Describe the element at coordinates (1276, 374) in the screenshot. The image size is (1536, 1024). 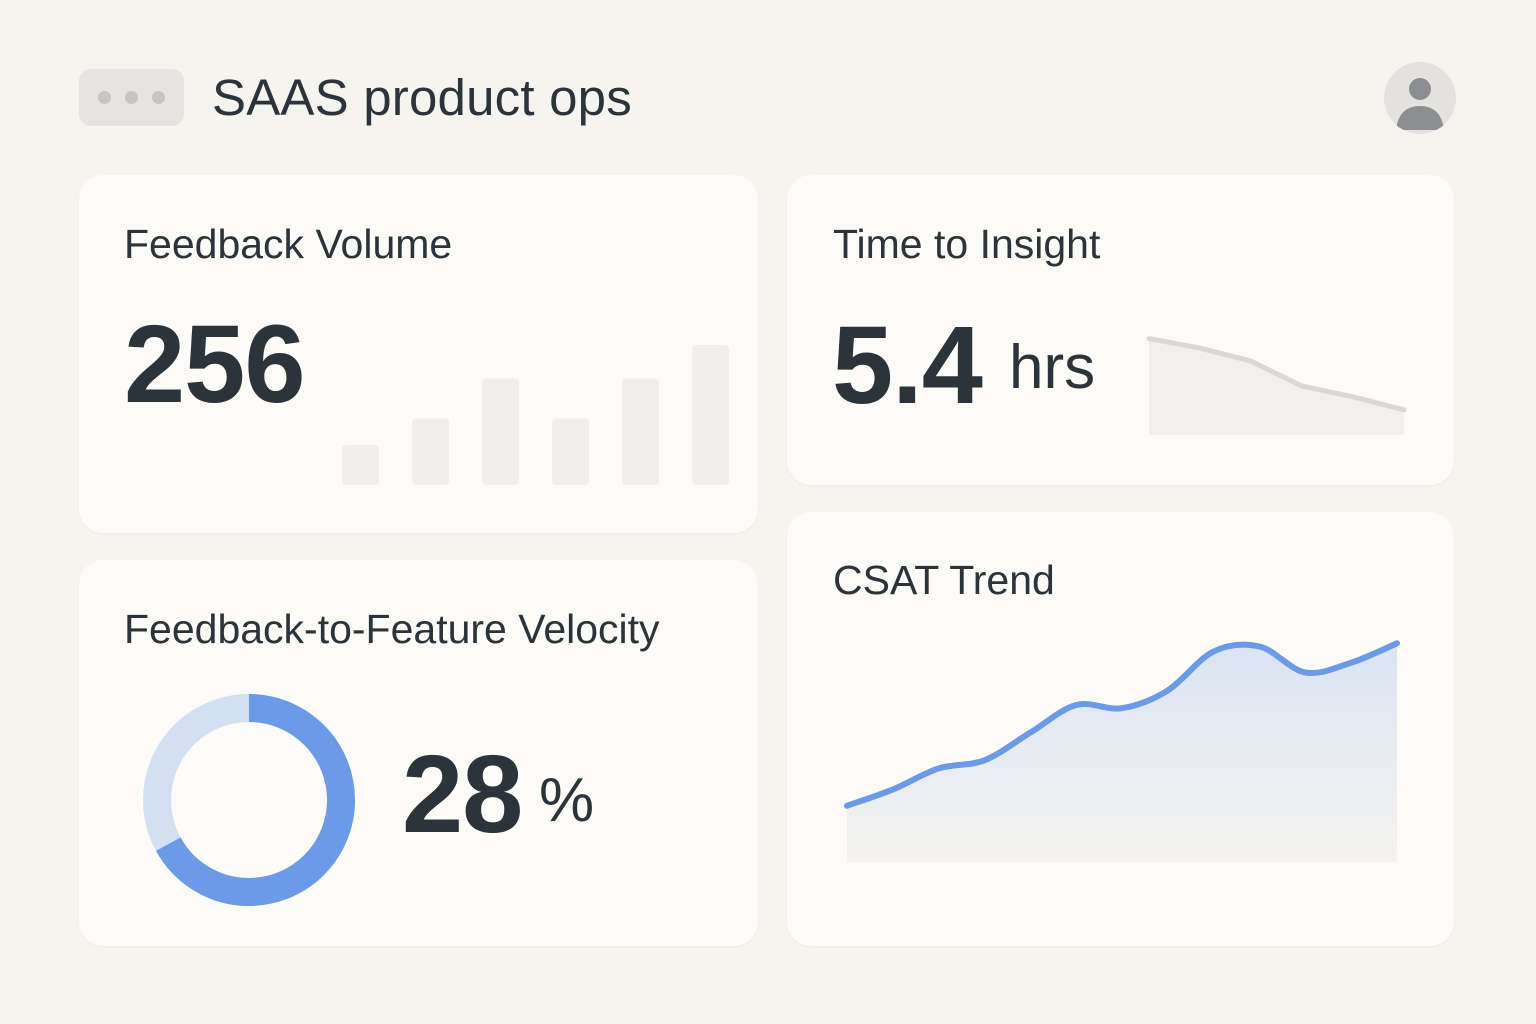
I see `sparkline-line` at that location.